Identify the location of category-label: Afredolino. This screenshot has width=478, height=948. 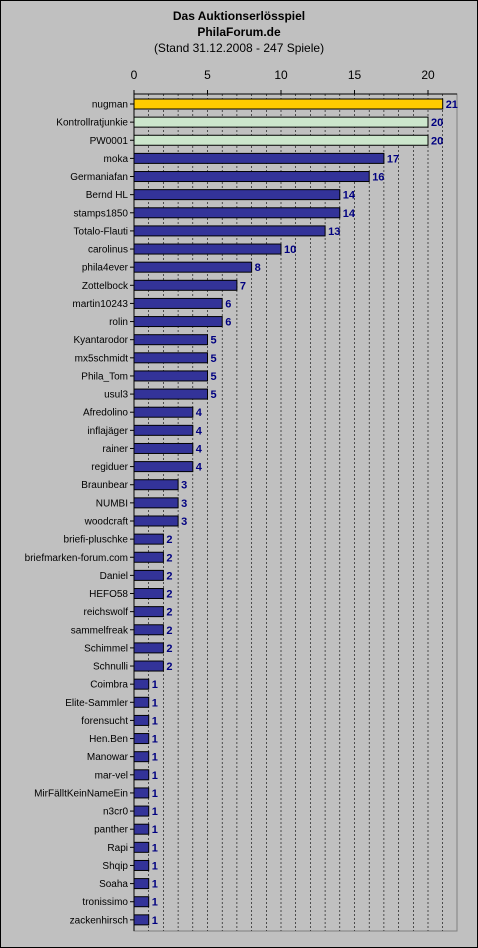
(105, 413).